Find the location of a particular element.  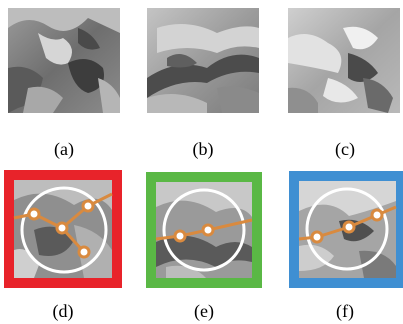

terrain-patch-b is located at coordinates (203, 60).